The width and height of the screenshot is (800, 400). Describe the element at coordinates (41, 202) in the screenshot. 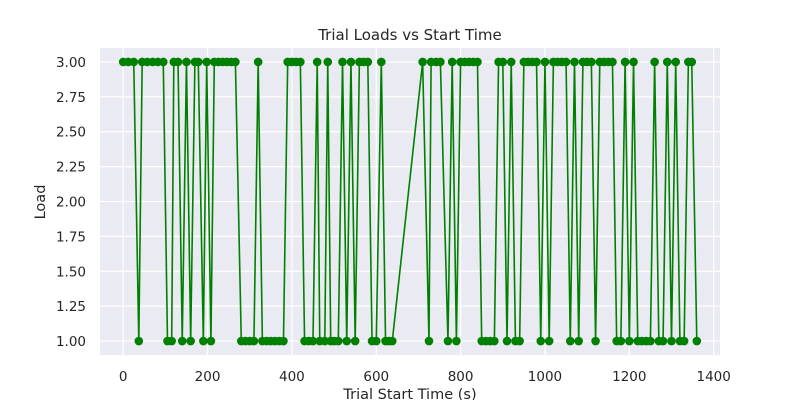

I see `y-axis-label: Load` at that location.